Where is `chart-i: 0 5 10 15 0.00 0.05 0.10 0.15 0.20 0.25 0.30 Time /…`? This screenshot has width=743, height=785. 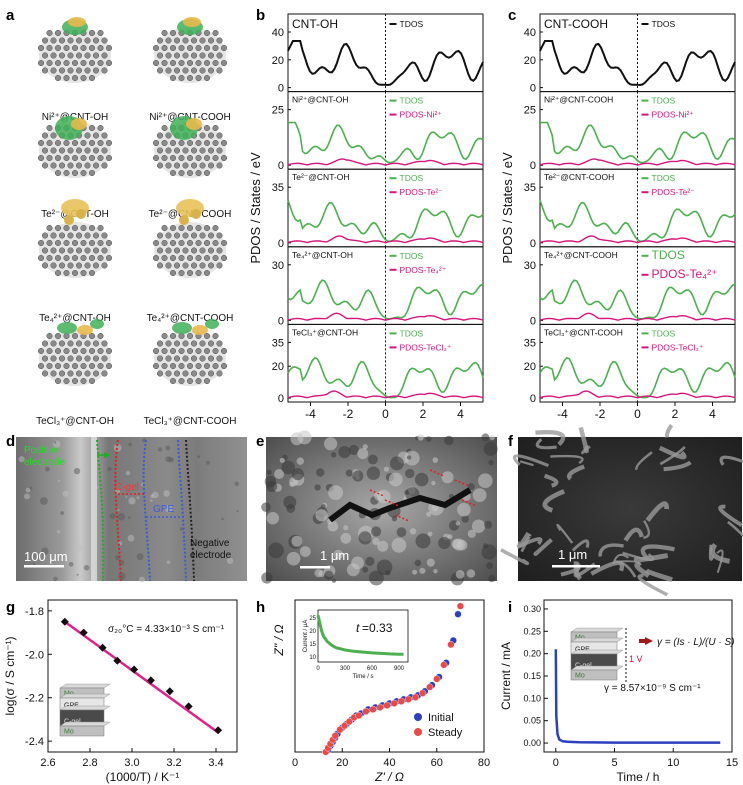
chart-i: 0 5 10 15 0.00 0.05 0.10 0.15 0.20 0.25 0.30 Time /… is located at coordinates (618, 691).